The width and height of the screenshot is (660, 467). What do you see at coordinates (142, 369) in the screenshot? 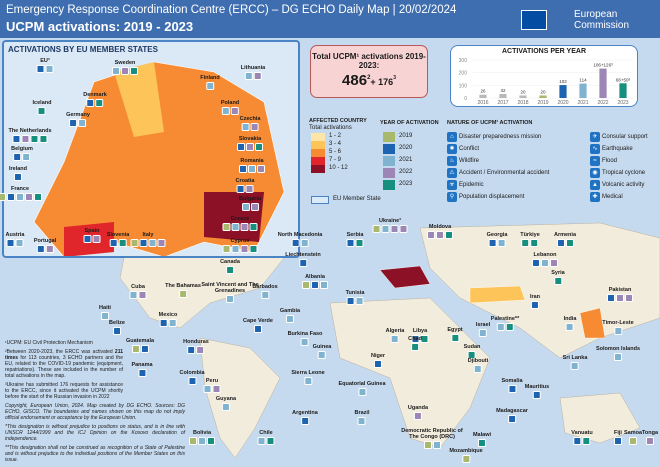
I see `country-panama: Panama` at bounding box center [142, 369].